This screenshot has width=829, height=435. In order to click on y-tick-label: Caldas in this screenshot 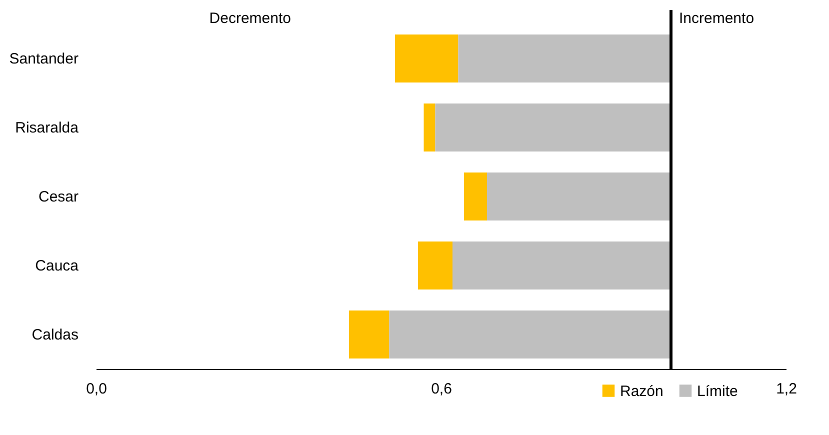, I will do `click(55, 335)`.